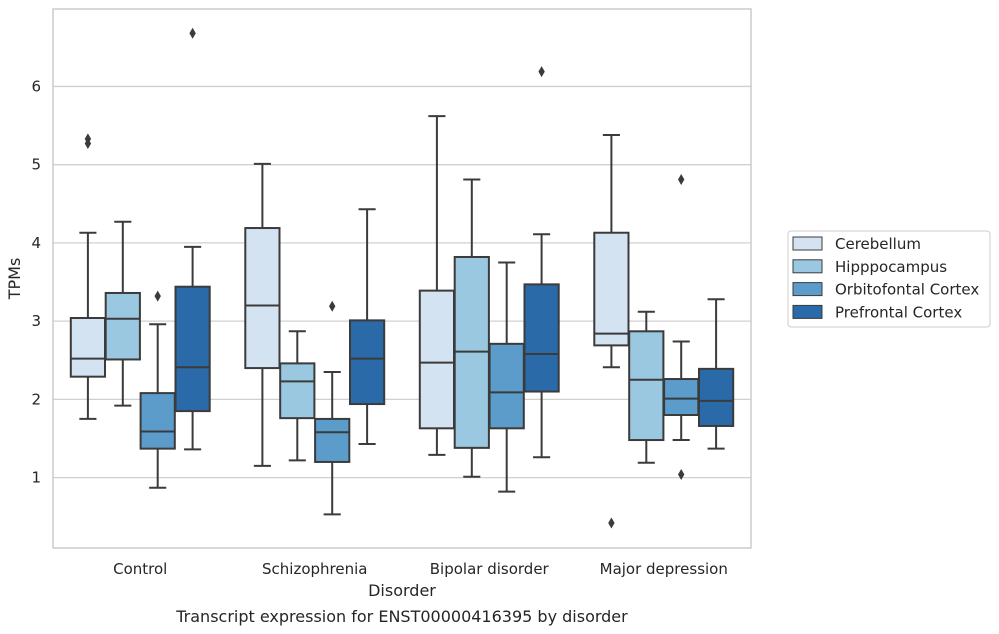 The width and height of the screenshot is (999, 634). I want to click on y-axis-title: TPMs, so click(14, 279).